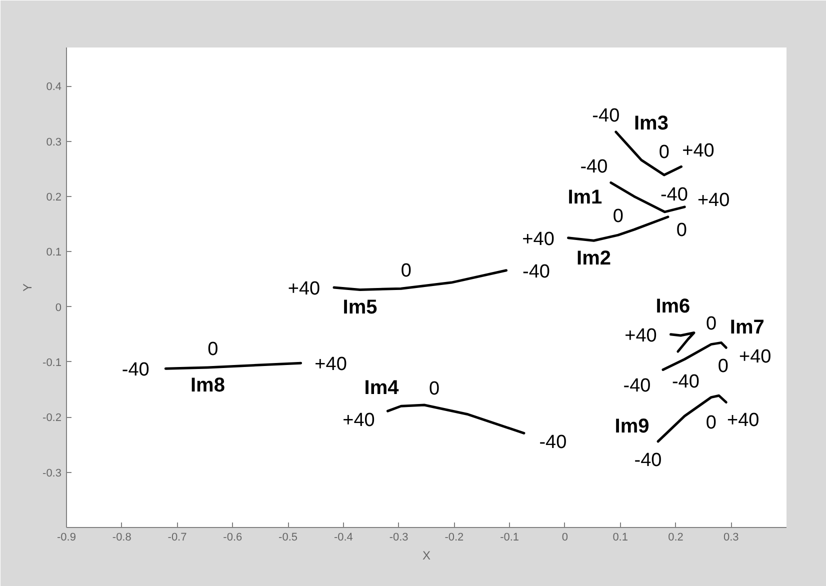 The width and height of the screenshot is (826, 586). I want to click on x-tick-label: 0, so click(565, 538).